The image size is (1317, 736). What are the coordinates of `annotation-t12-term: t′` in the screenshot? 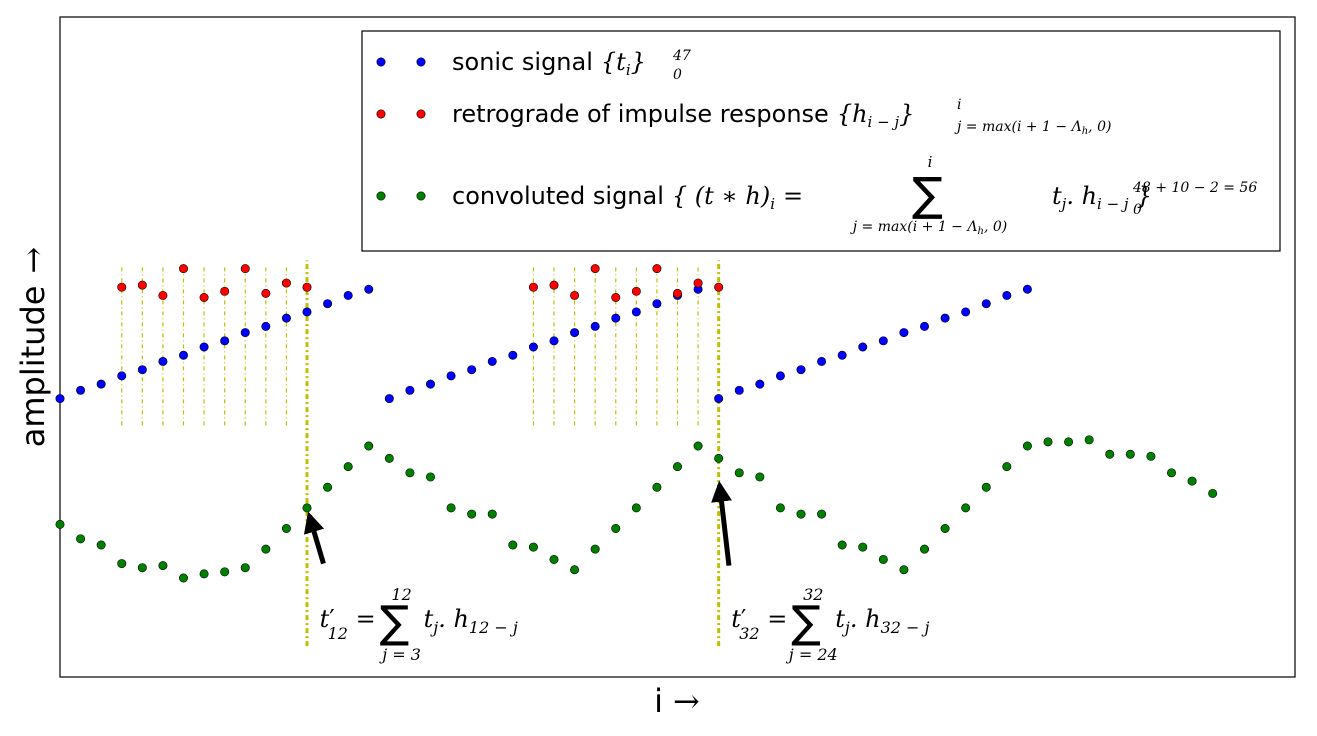 It's located at (327, 619).